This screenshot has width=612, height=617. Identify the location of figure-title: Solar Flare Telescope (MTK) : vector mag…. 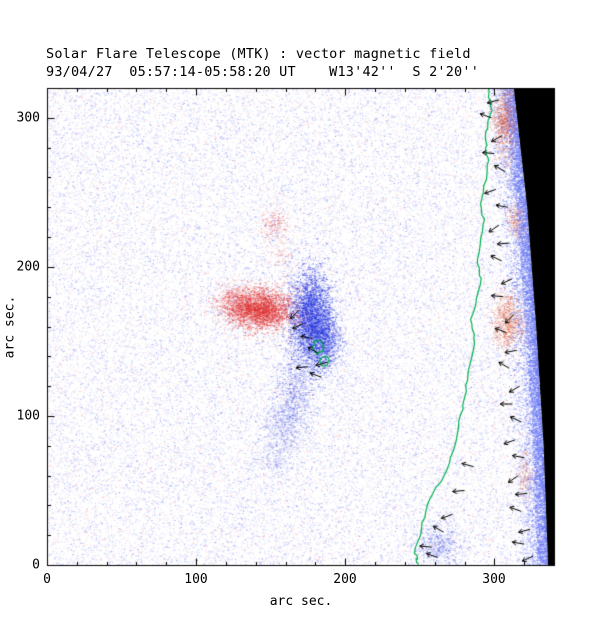
(258, 54).